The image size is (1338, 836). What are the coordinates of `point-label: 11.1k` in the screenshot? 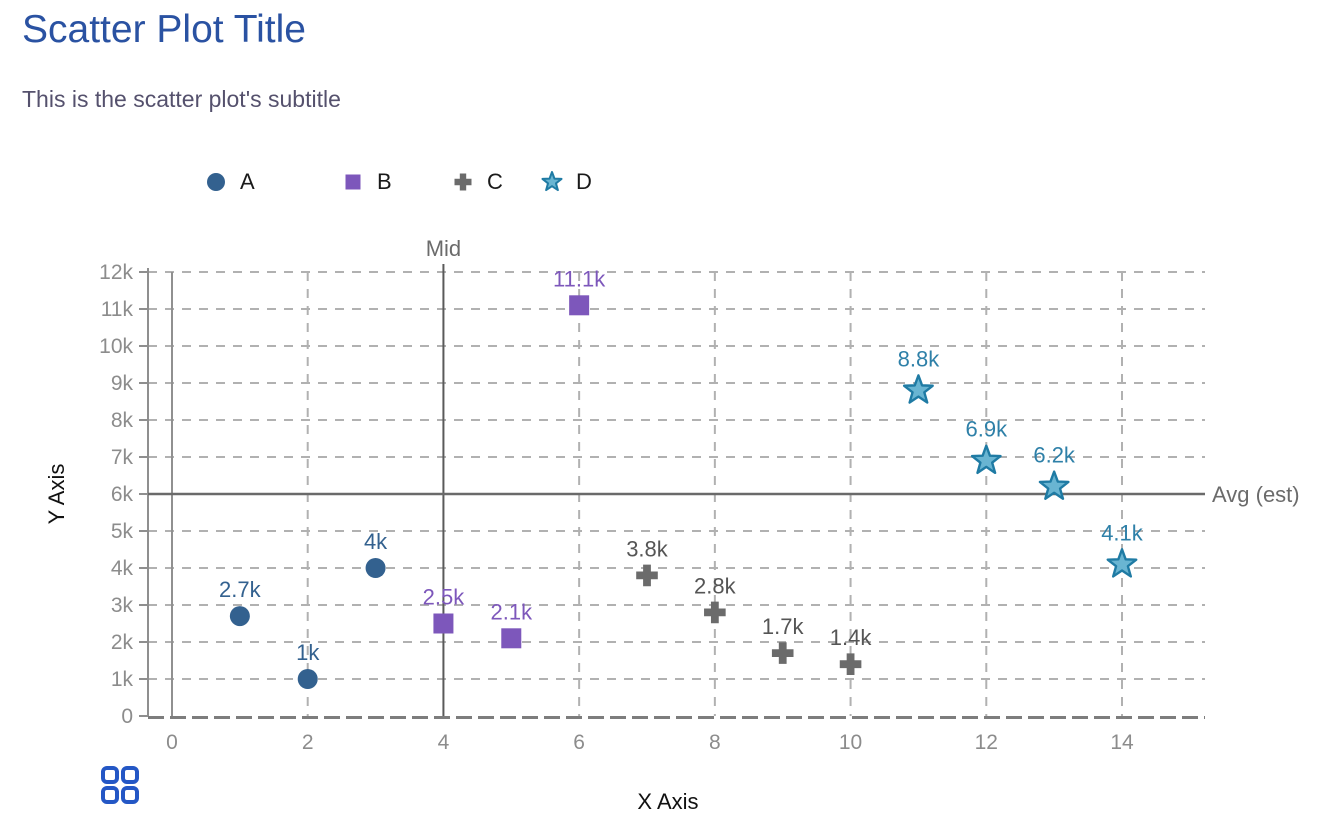 It's located at (579, 278).